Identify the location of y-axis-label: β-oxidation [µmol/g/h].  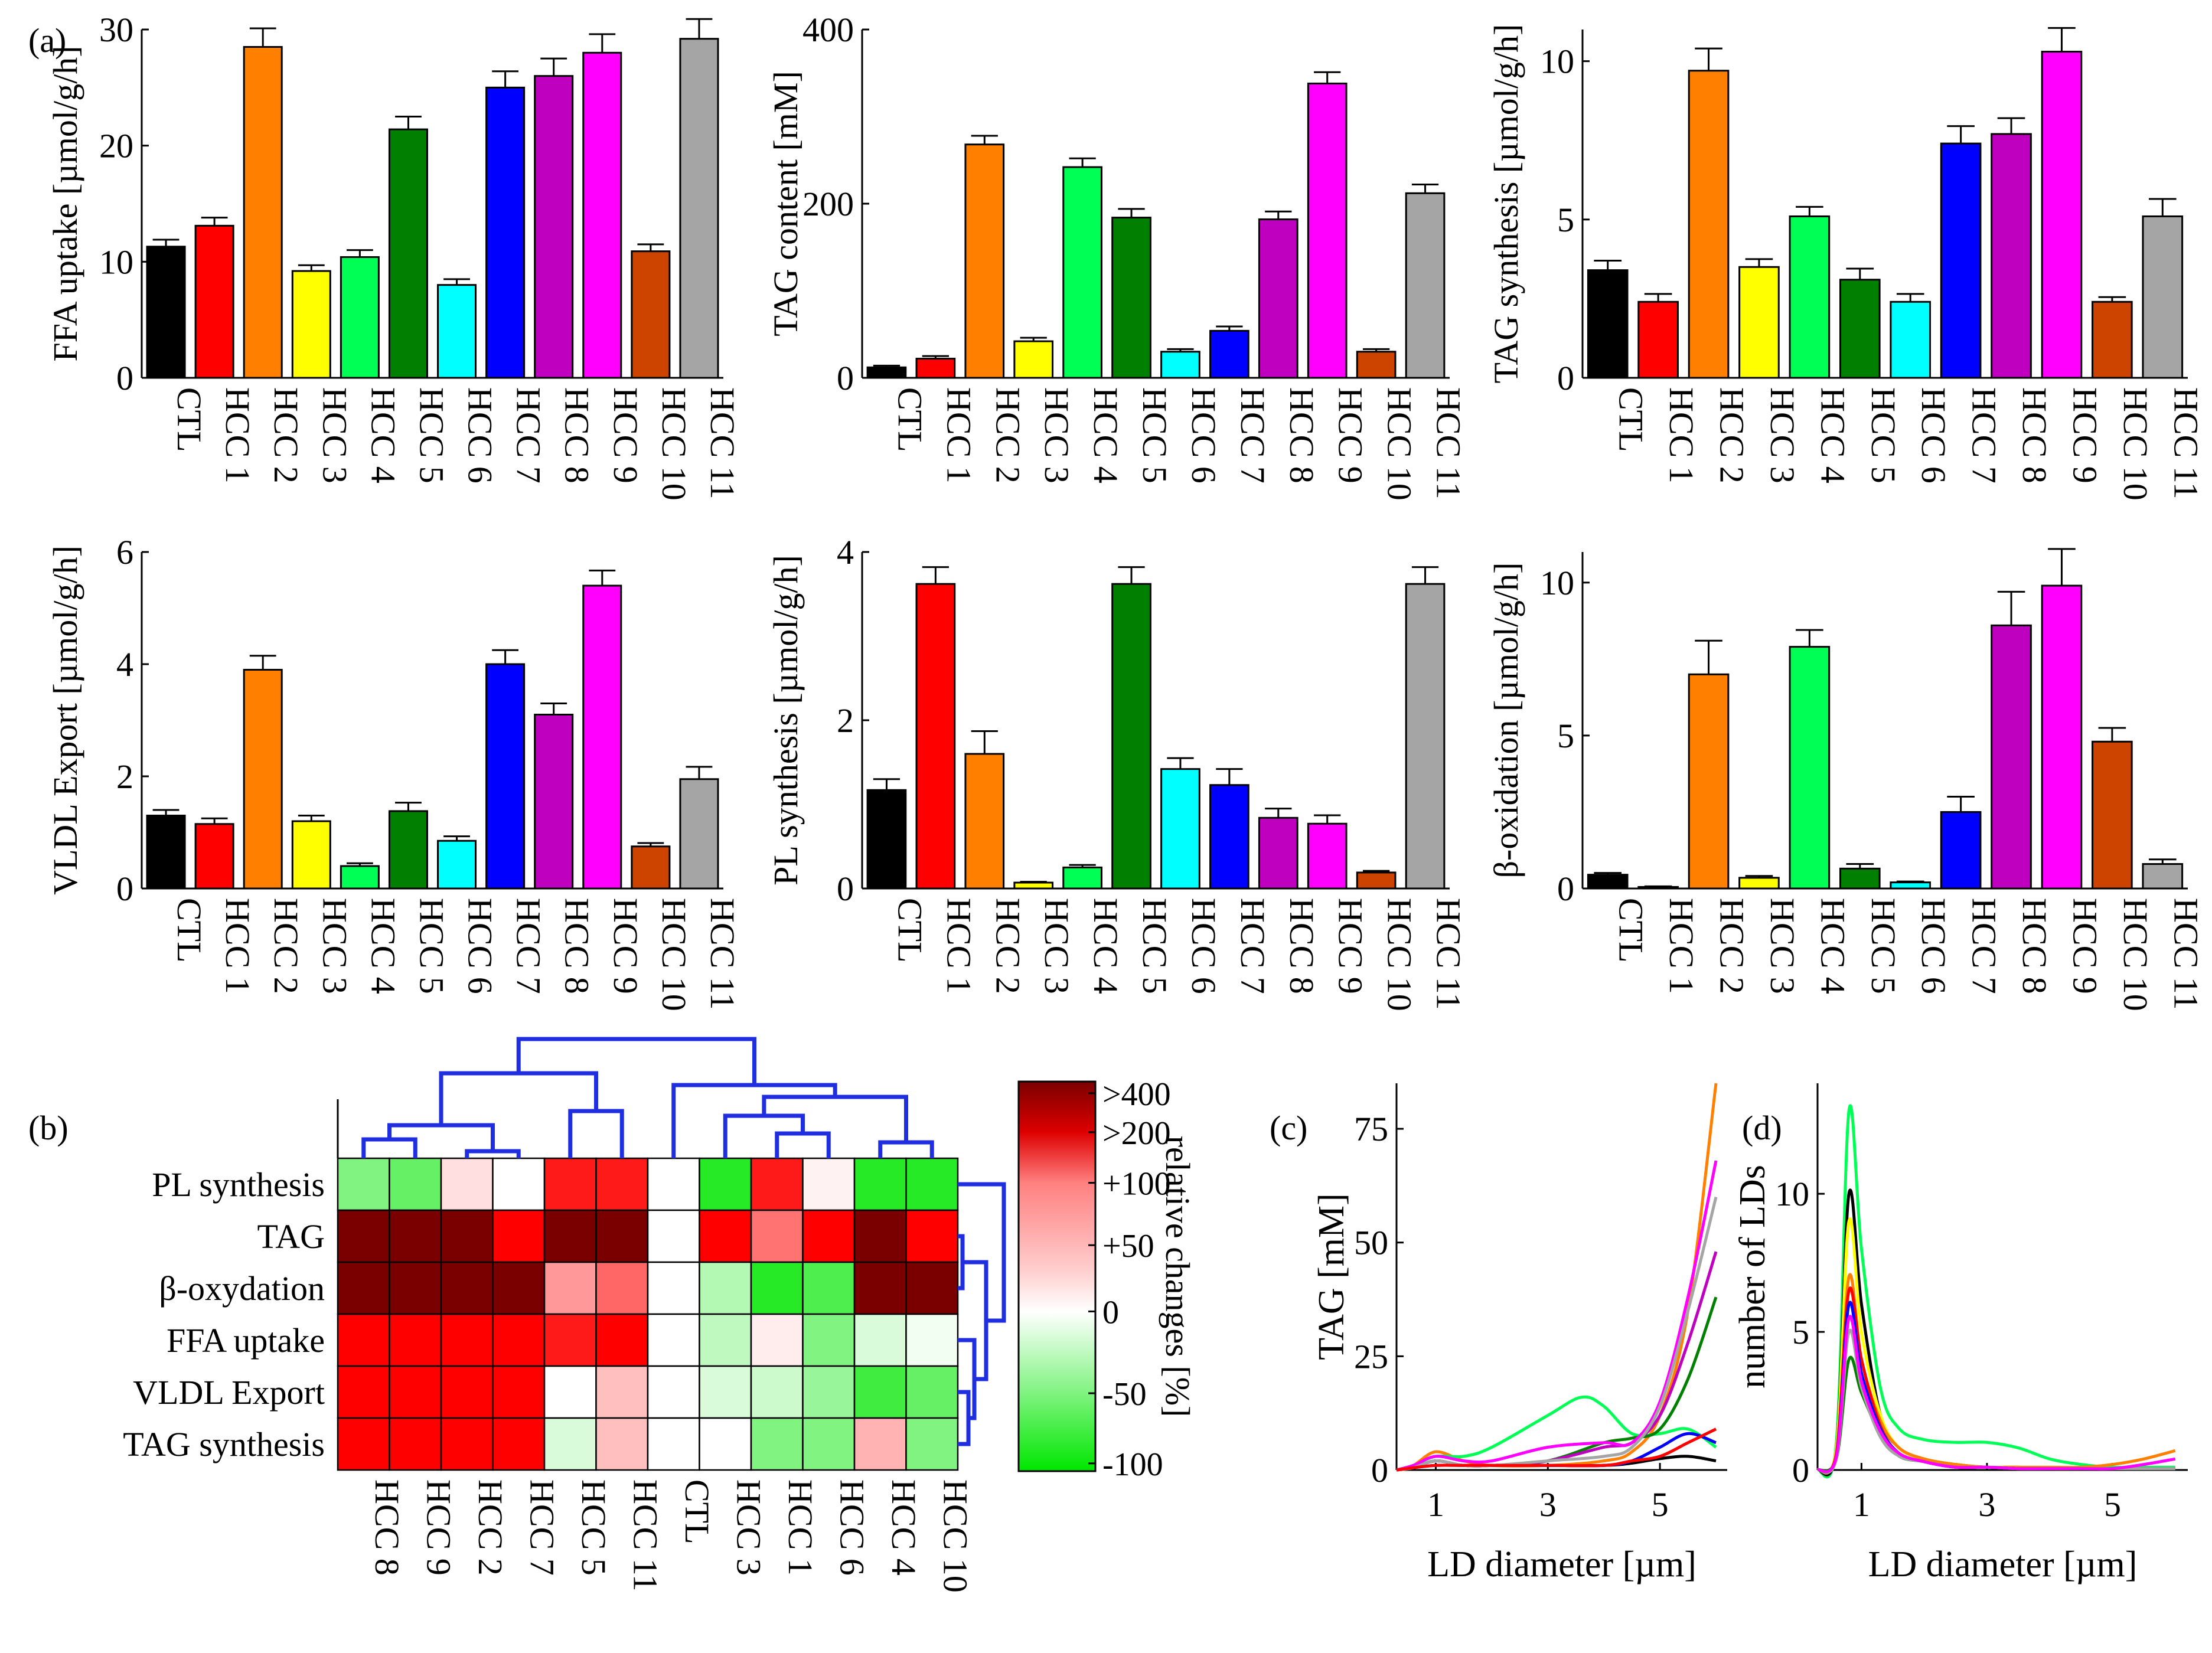
(1506, 720).